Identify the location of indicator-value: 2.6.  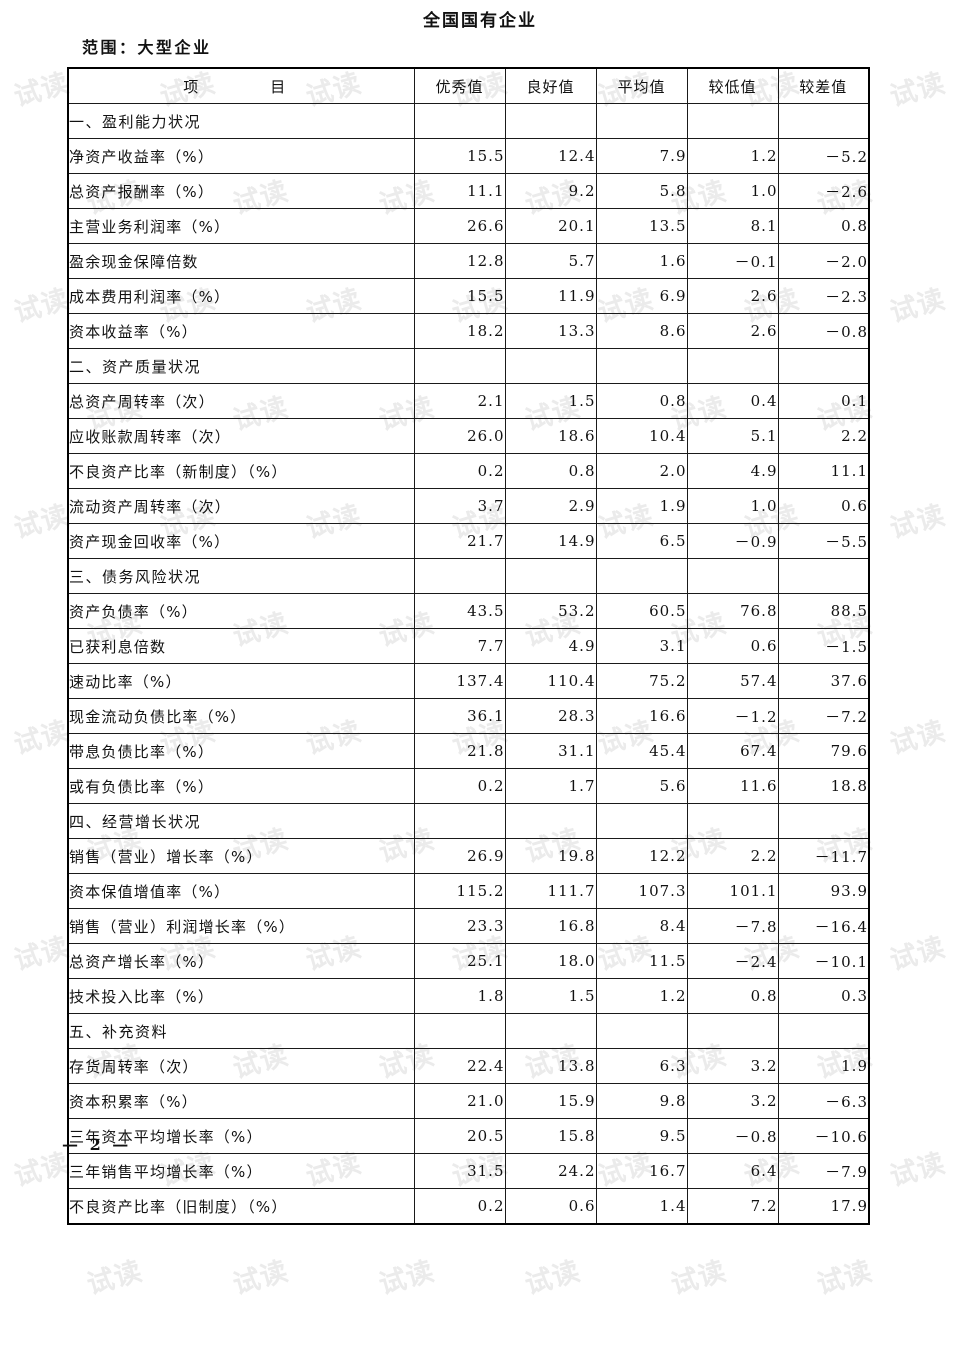
(732, 331).